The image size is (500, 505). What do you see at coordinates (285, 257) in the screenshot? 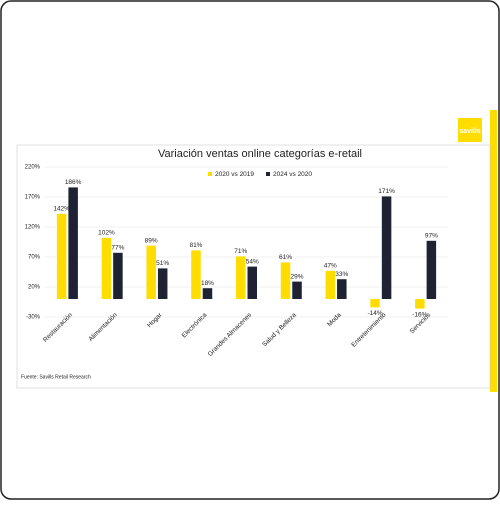
I see `value-label: 61%` at bounding box center [285, 257].